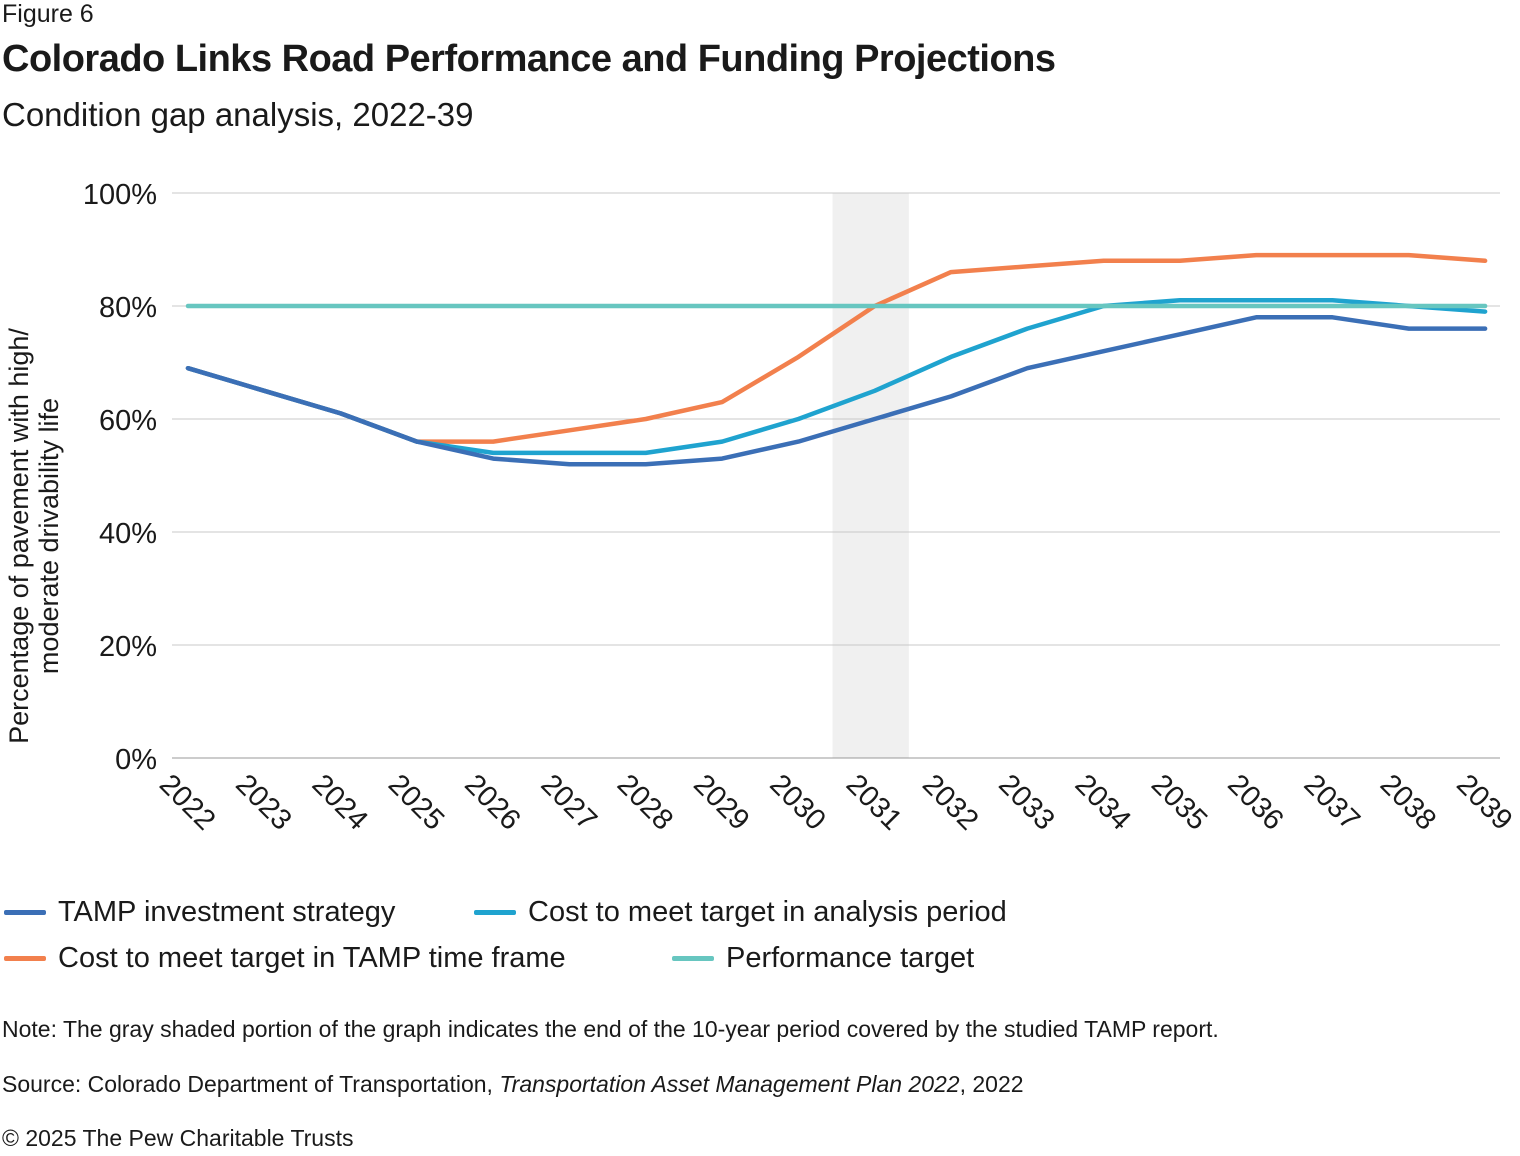  I want to click on figure-label: Figure 6, so click(48, 14).